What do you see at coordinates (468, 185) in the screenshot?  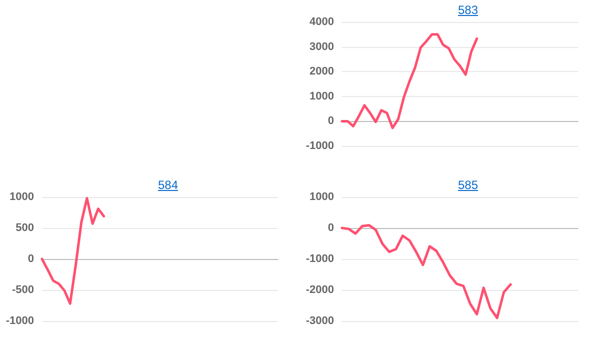 I see `chart-title: 585` at bounding box center [468, 185].